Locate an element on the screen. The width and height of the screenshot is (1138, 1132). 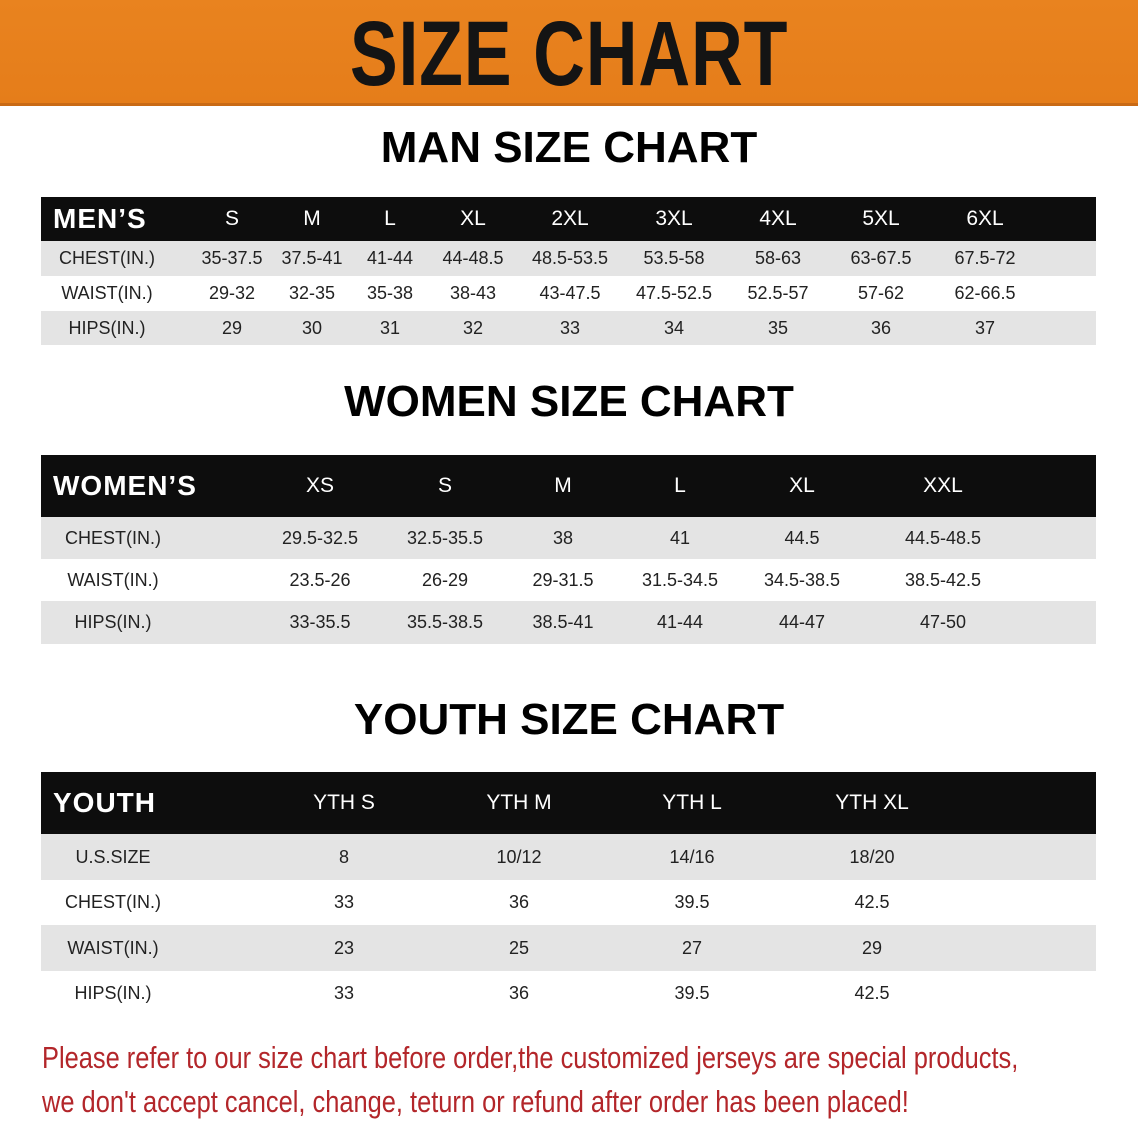
table-row: U.S.SIZE 8 10/12 14/16 18/20 is located at coordinates (568, 857).